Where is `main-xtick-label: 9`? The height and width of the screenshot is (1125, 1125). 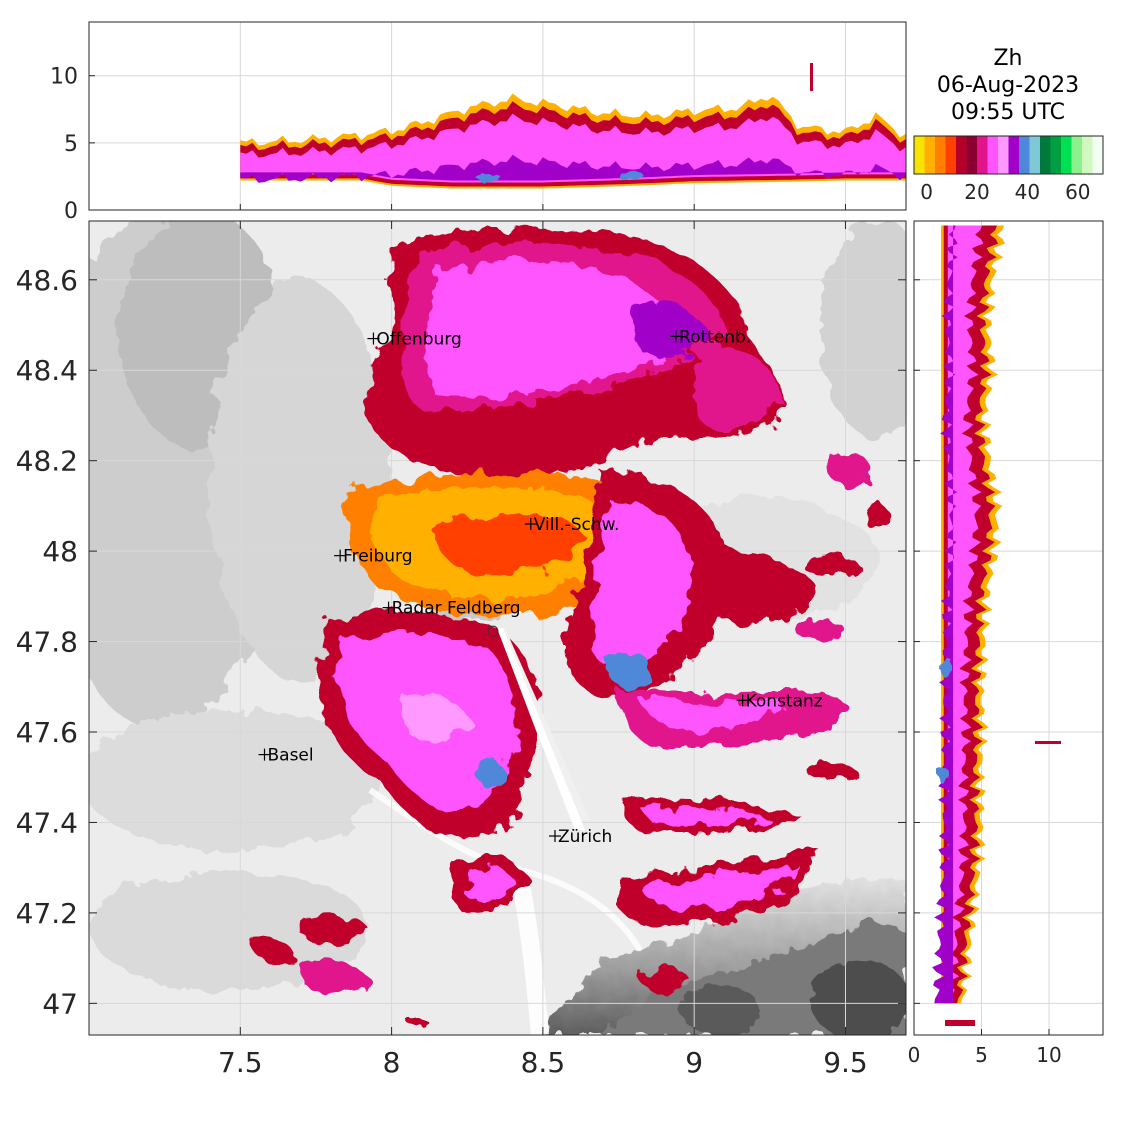
main-xtick-label: 9 is located at coordinates (694, 1062).